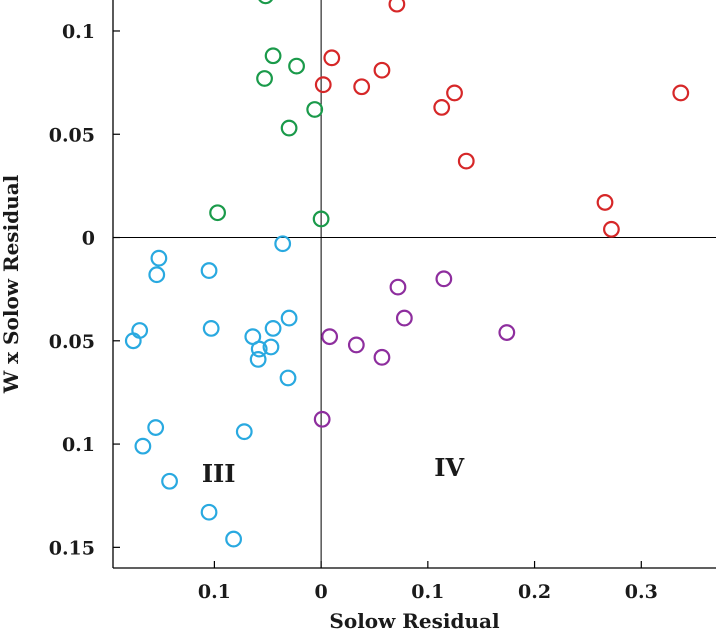 This screenshot has width=716, height=633. Describe the element at coordinates (219, 473) in the screenshot. I see `quadrant-label: III` at that location.